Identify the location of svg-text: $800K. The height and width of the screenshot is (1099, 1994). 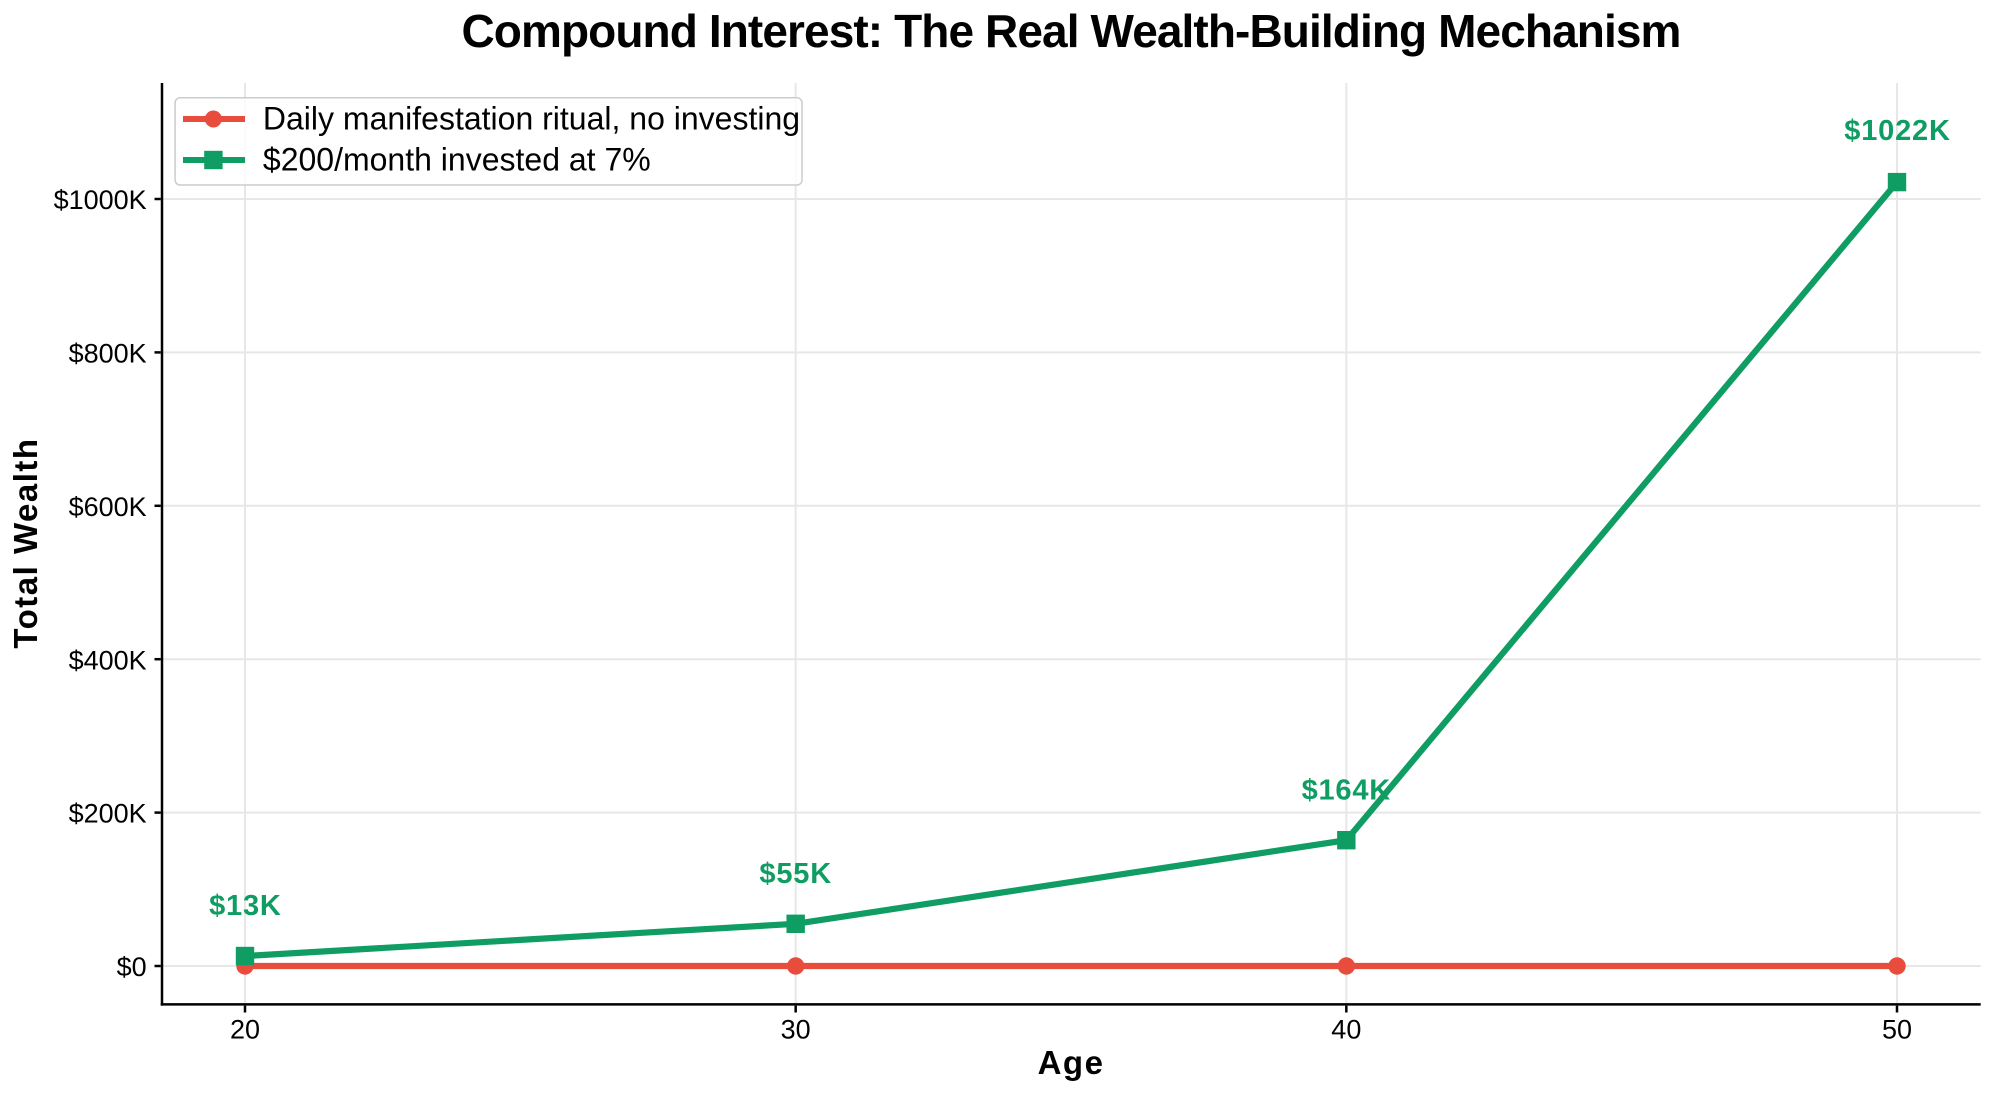
(108, 354).